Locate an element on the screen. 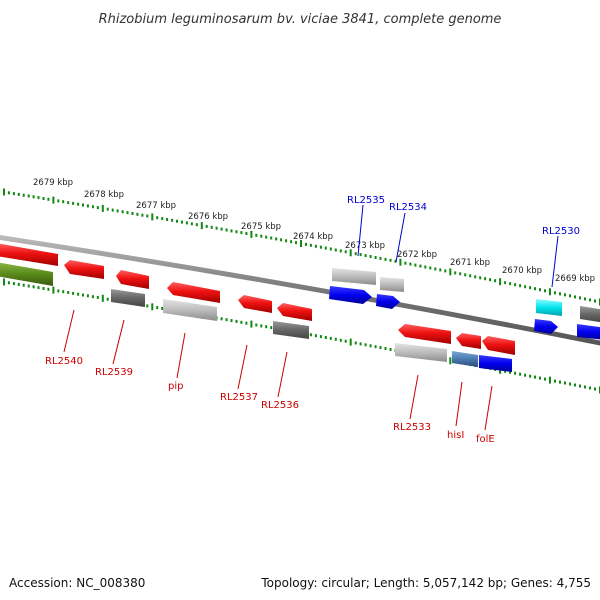 The image size is (600, 600). gene-label-rl2535: RL2535 is located at coordinates (366, 200).